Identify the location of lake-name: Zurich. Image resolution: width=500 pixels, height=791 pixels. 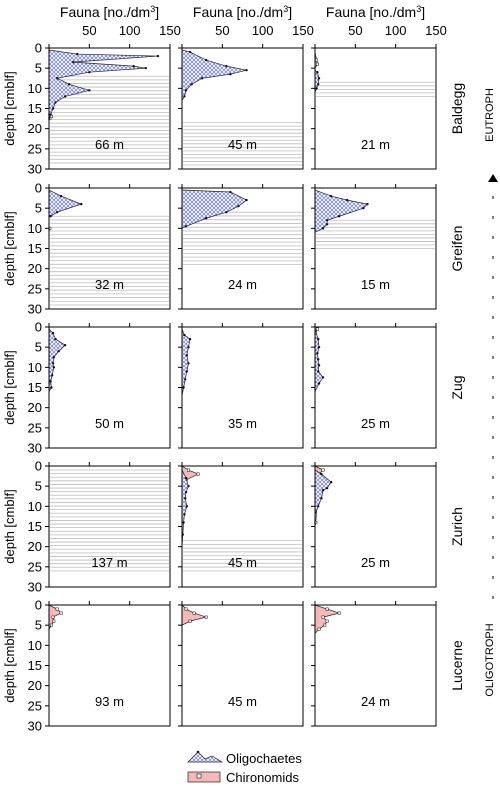
(457, 526).